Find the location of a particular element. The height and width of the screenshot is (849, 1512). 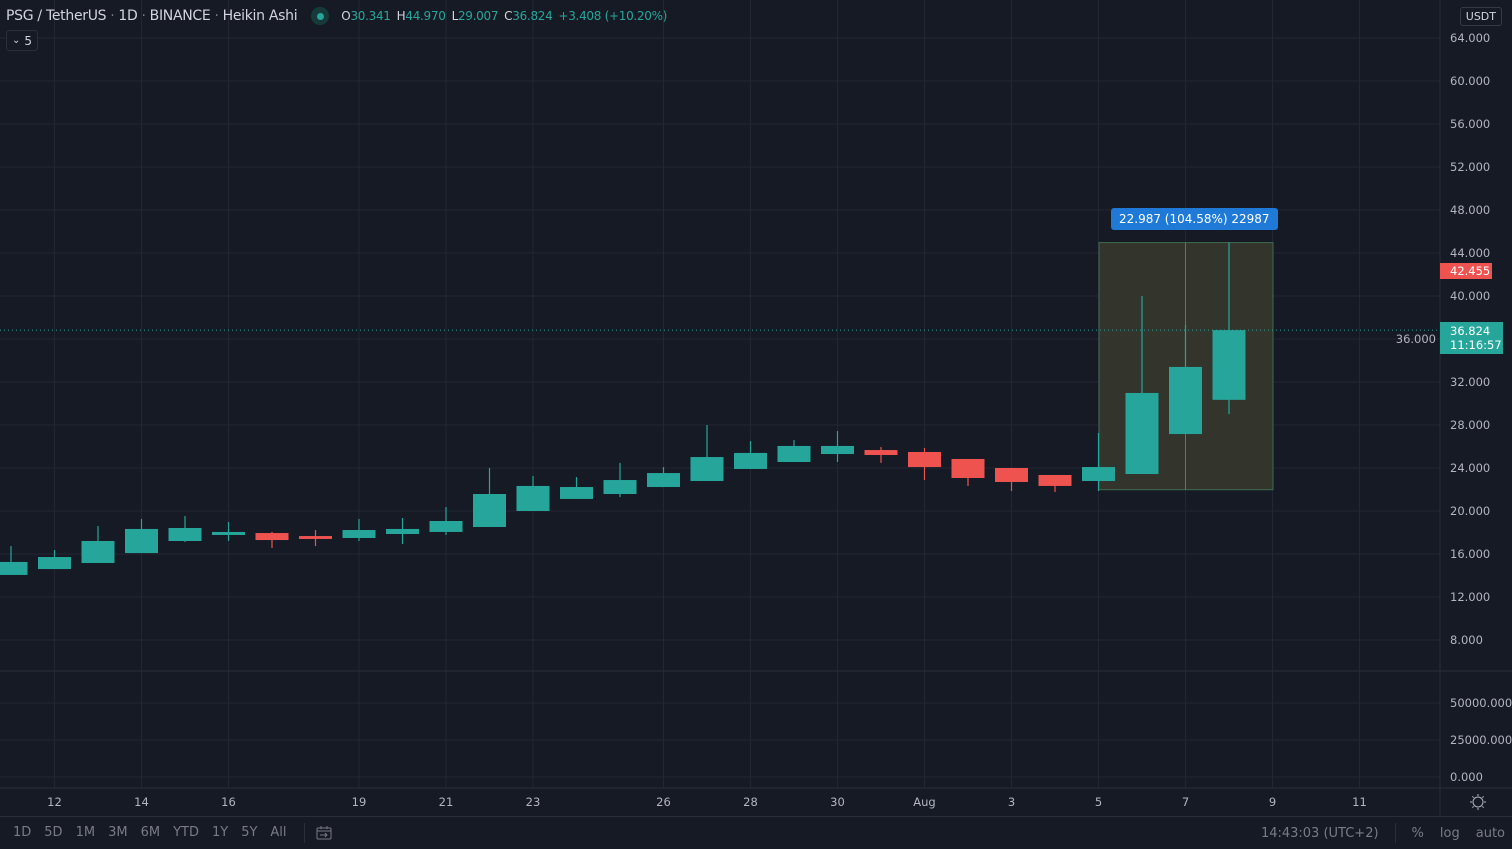

volume-axis: 50000.000 25000.000 0.000 is located at coordinates (1481, 740).